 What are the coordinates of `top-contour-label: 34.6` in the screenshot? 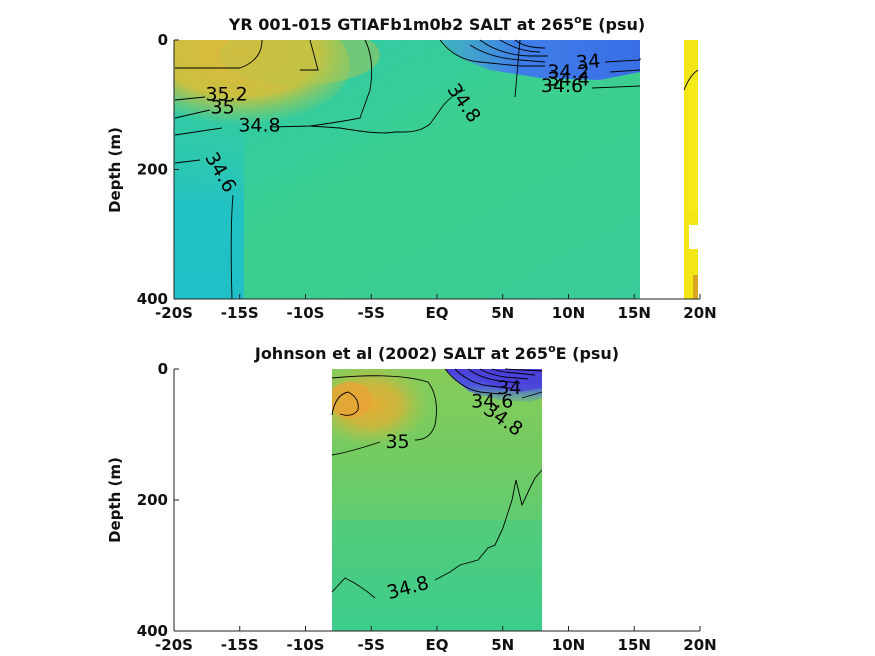 It's located at (562, 86).